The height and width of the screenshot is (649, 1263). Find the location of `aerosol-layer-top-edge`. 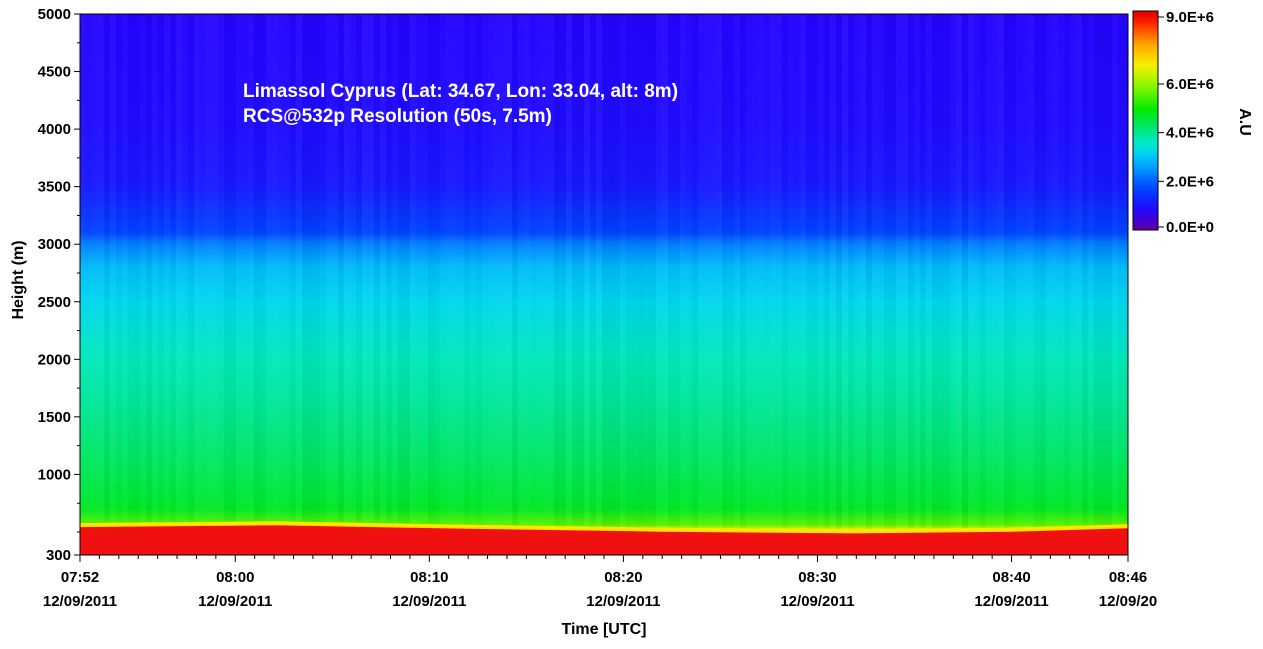

aerosol-layer-top-edge is located at coordinates (604, 527).